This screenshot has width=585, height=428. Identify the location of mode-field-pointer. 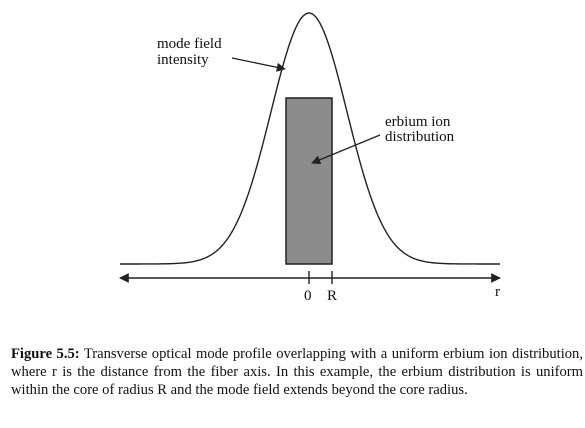
(258, 64).